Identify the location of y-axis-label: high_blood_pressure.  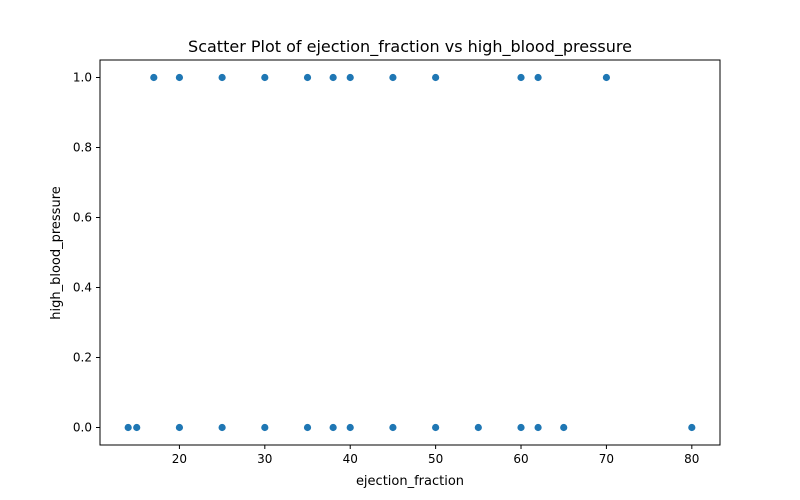
(56, 253).